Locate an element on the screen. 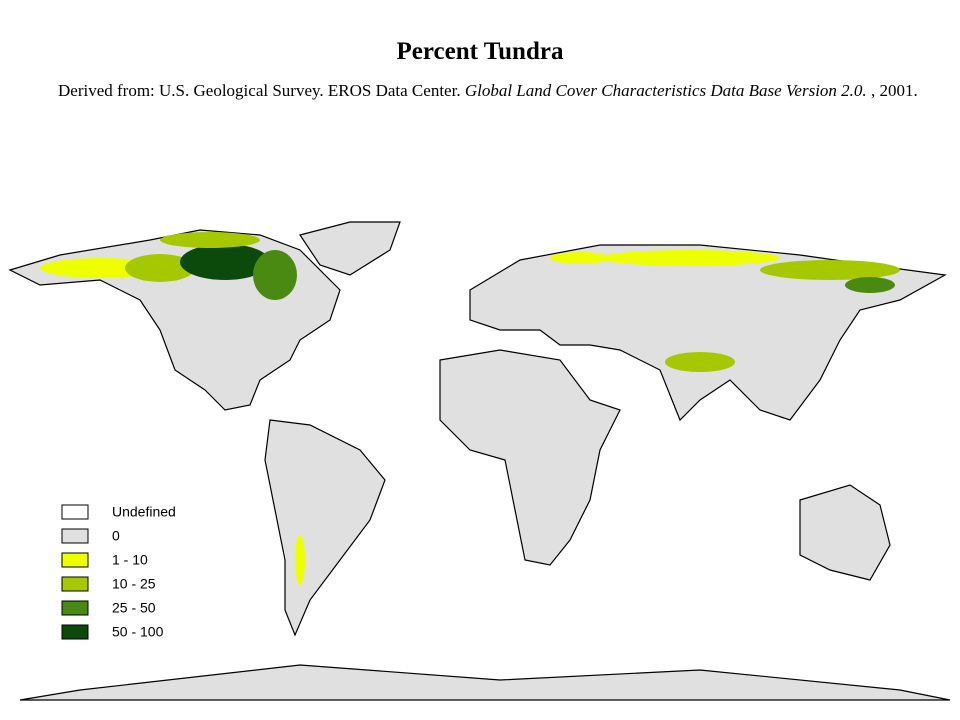 This screenshot has width=960, height=720. legend-label: 1 - 10 is located at coordinates (130, 560).